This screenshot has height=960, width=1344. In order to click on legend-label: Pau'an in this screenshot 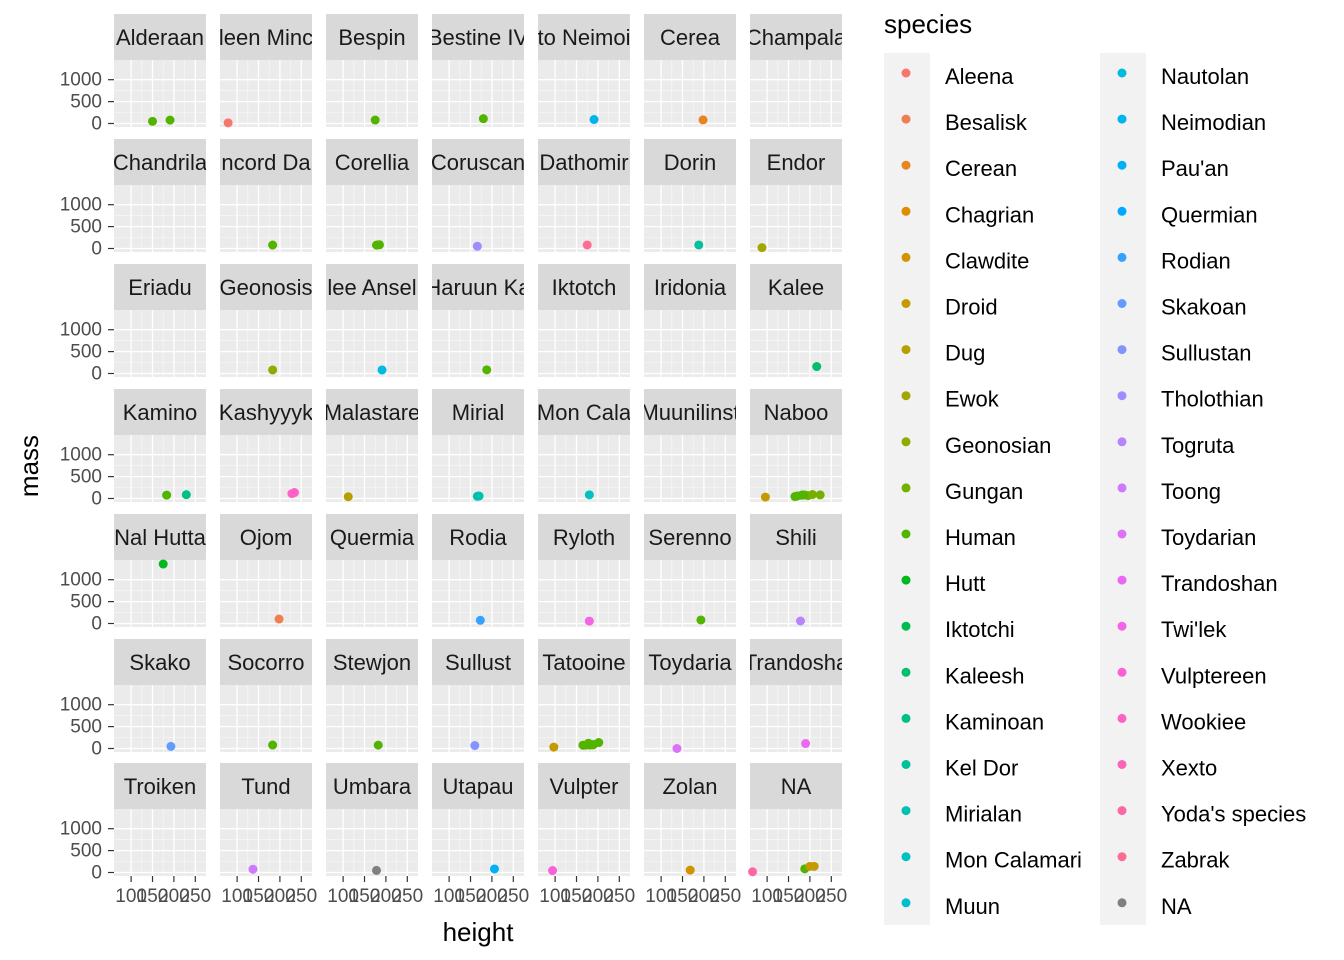, I will do `click(1195, 168)`.